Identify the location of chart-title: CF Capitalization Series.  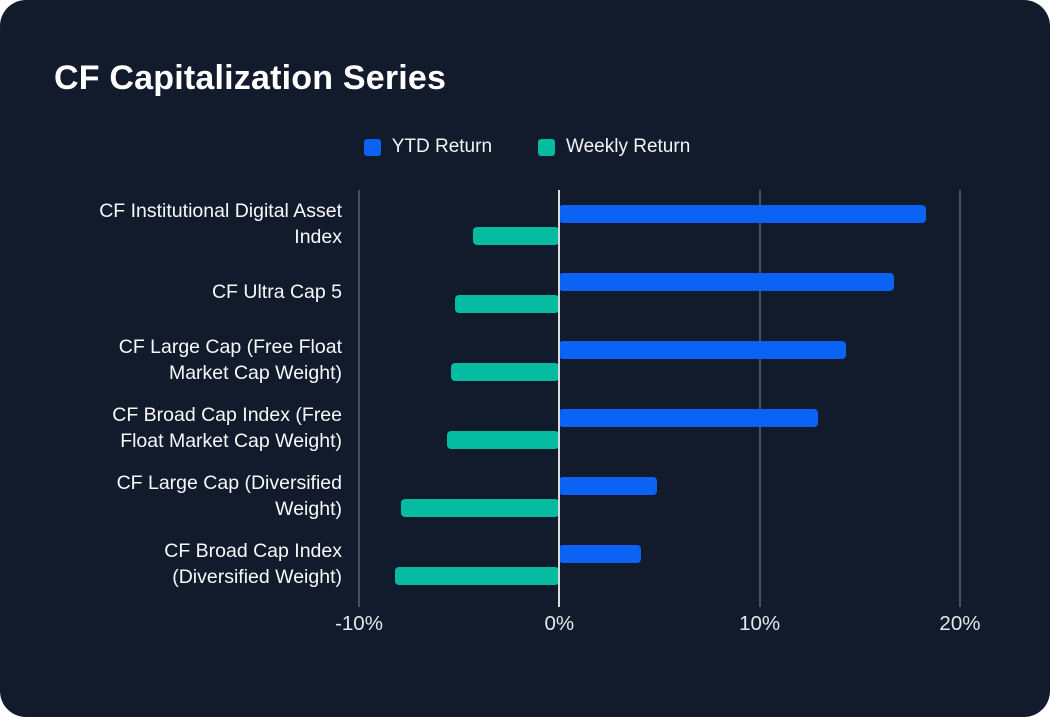
(250, 78).